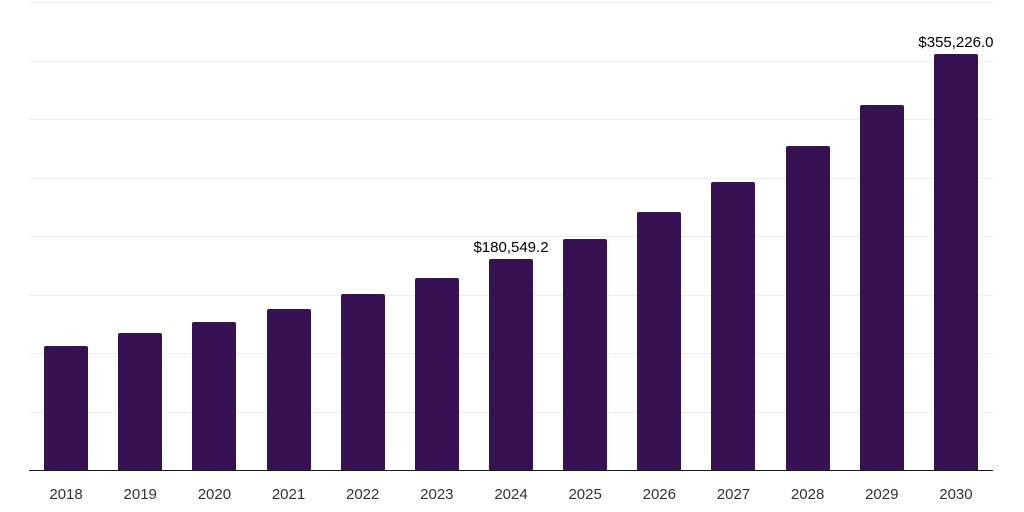 Image resolution: width=1024 pixels, height=512 pixels. What do you see at coordinates (955, 262) in the screenshot?
I see `bar-2030` at bounding box center [955, 262].